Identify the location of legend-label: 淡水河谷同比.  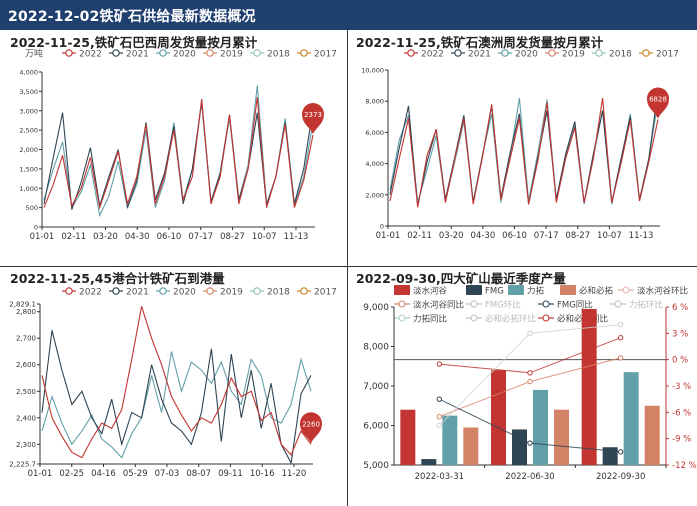
(438, 305).